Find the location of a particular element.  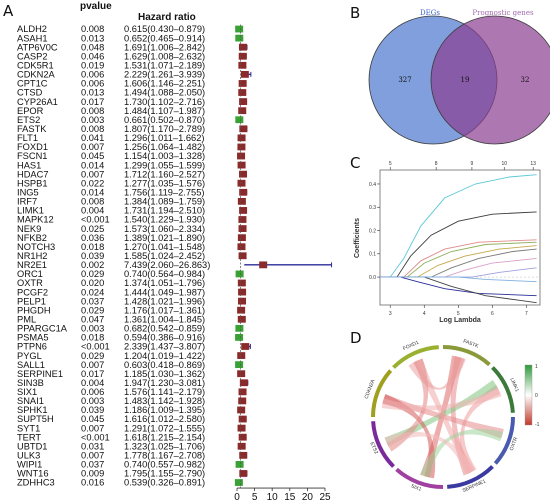

lasso-plot-frame is located at coordinates (460, 237).